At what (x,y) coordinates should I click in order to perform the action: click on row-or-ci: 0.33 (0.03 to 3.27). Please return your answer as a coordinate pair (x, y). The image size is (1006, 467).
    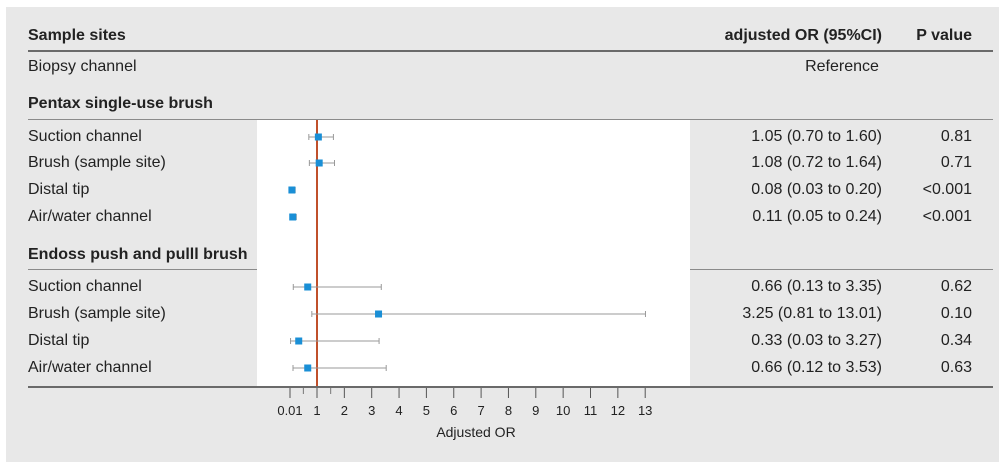
    Looking at the image, I should click on (816, 340).